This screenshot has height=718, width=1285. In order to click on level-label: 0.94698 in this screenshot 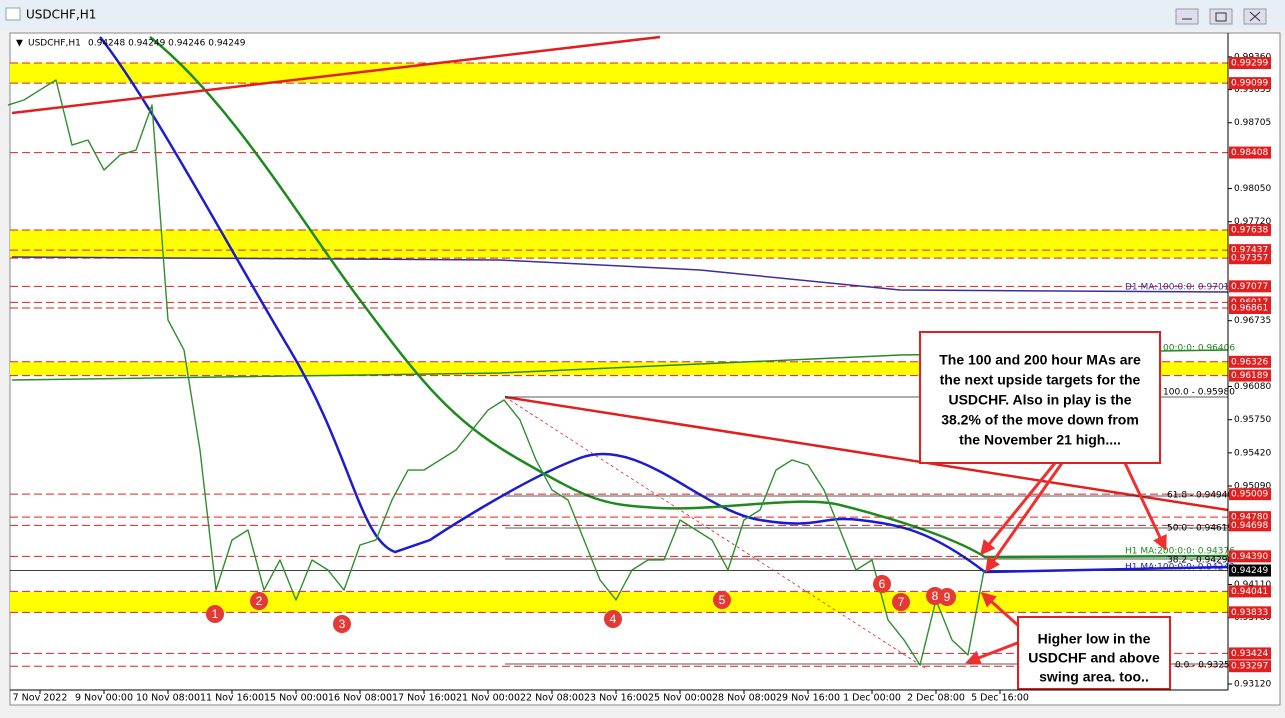, I will do `click(1249, 526)`.